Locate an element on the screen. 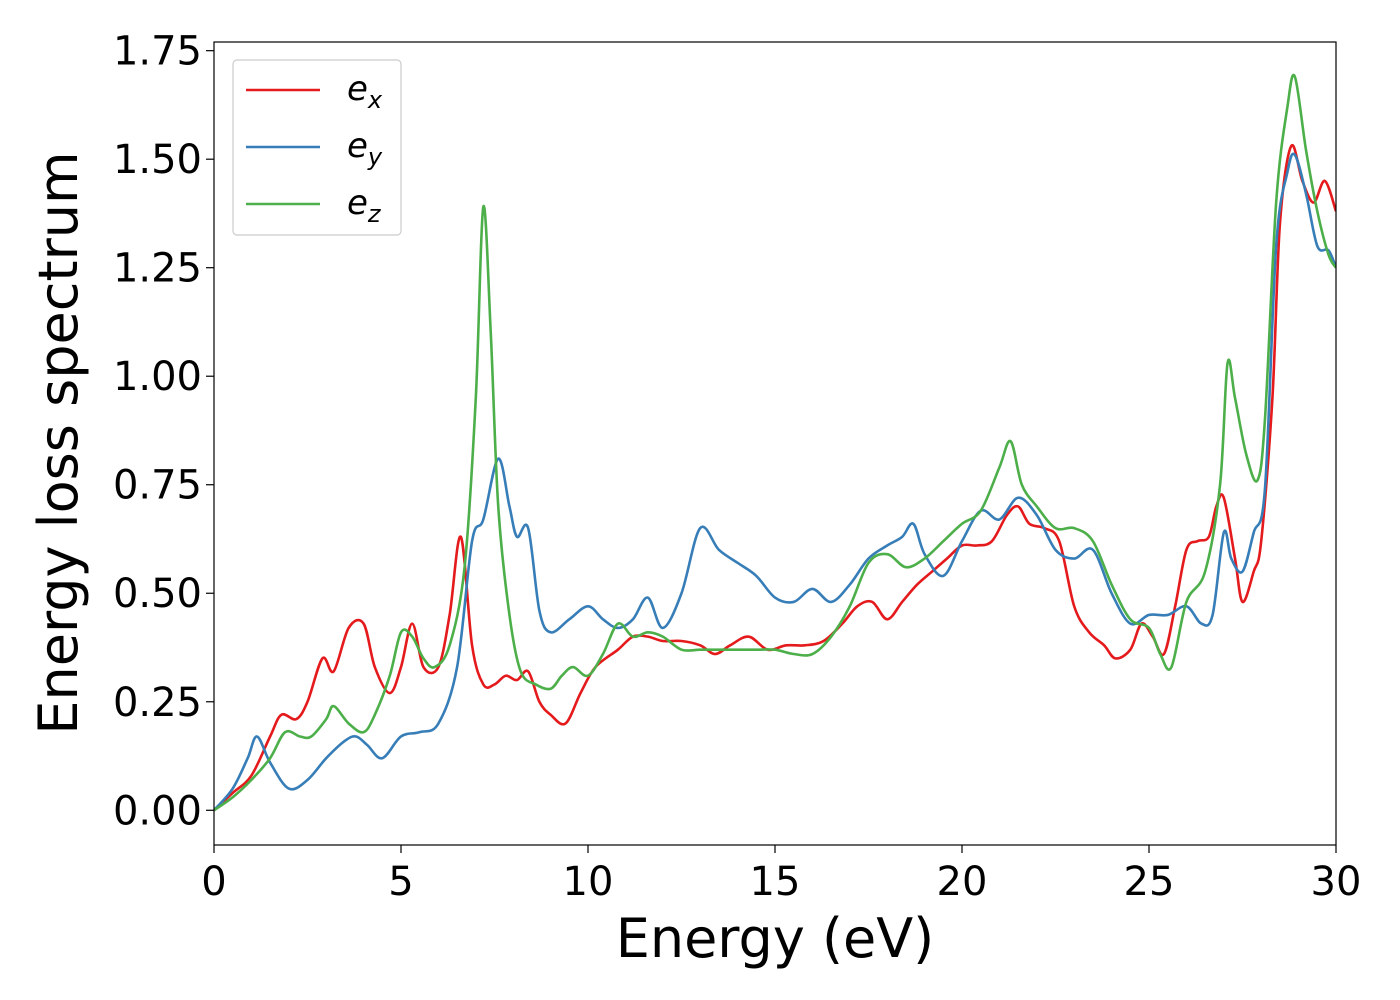 The image size is (1400, 1000). x-axis: 0 5 10 15 20 25 30 is located at coordinates (781, 875).